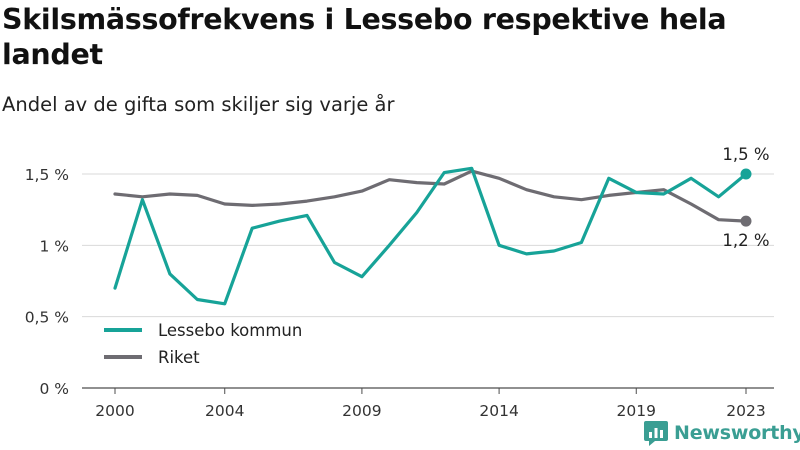 This screenshot has height=450, width=800. I want to click on y-tick-label: 0,5 %, so click(47, 318).